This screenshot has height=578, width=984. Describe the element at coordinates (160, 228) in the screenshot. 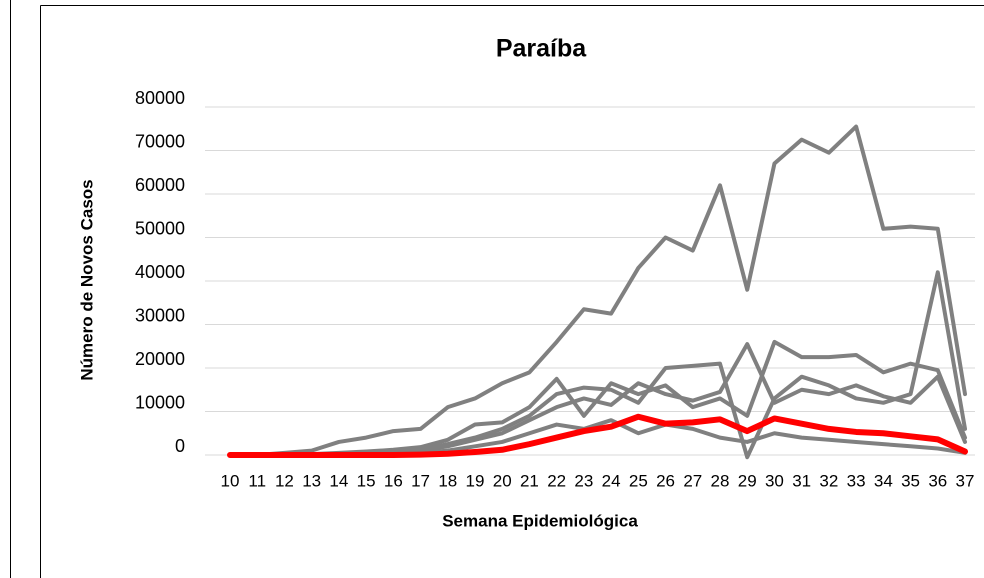

I see `y-tick-label: 50000` at that location.